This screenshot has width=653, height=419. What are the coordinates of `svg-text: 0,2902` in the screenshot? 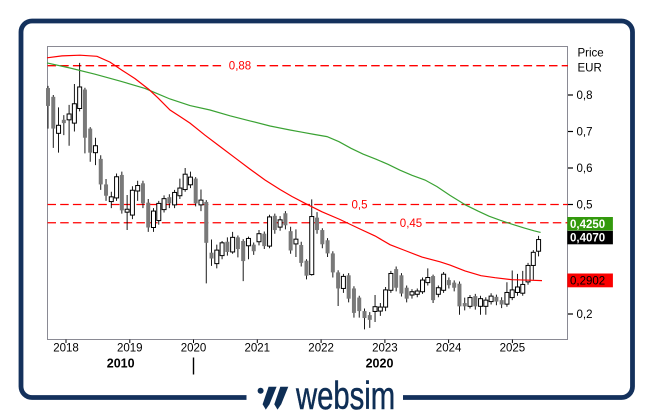 It's located at (587, 282).